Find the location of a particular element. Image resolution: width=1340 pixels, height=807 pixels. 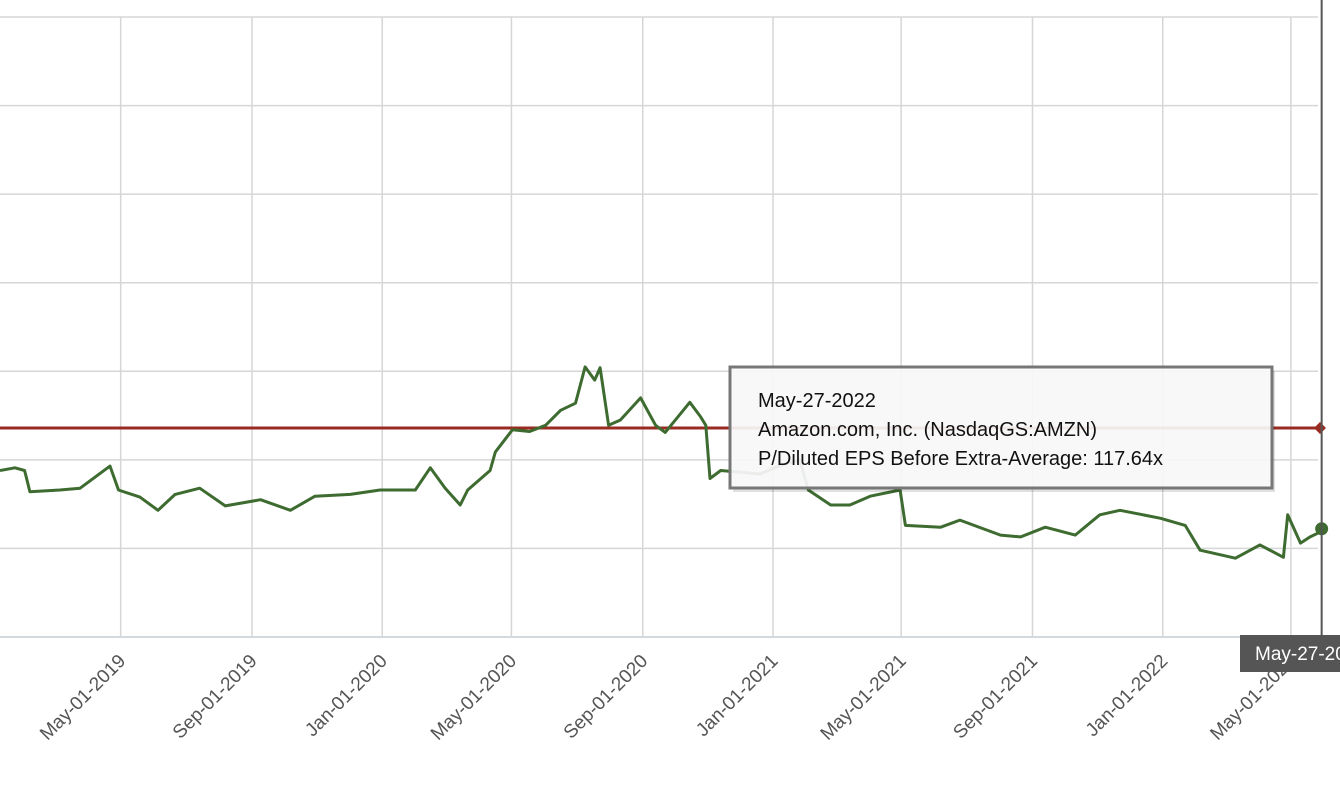

average-marker is located at coordinates (1320, 427).